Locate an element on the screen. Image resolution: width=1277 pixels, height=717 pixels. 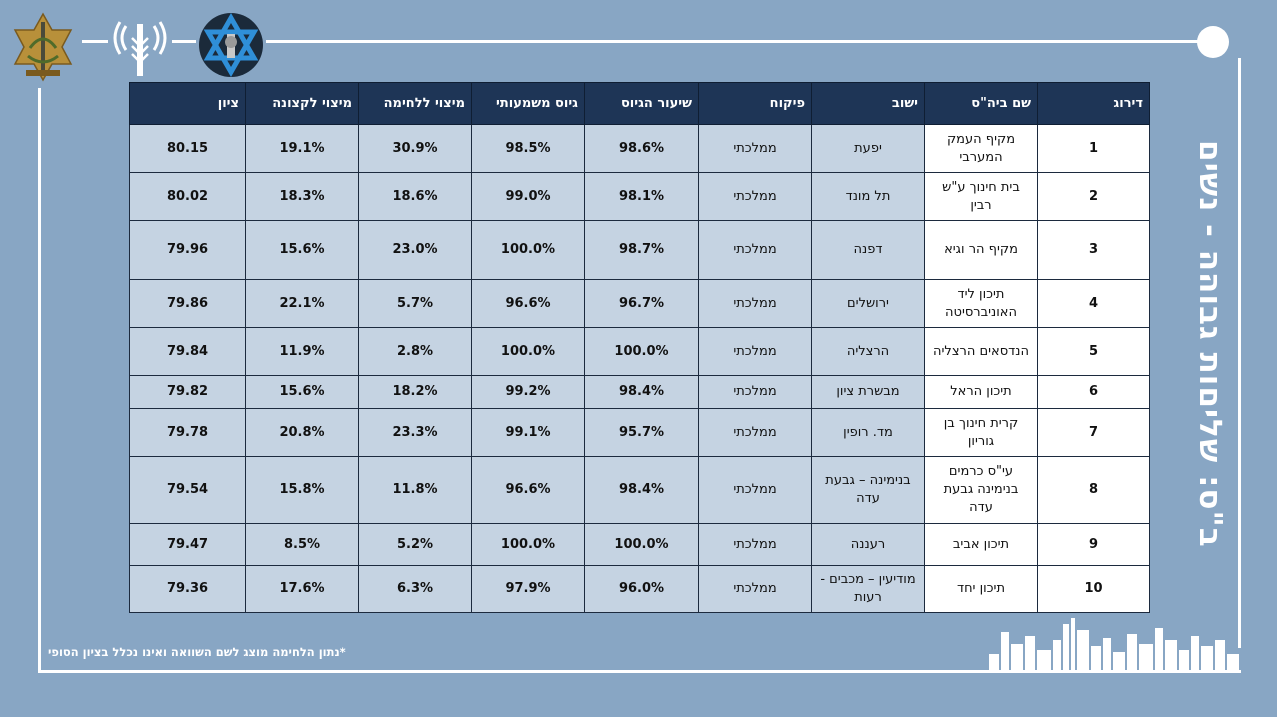
officer-cell: 15.8% is located at coordinates (302, 490).